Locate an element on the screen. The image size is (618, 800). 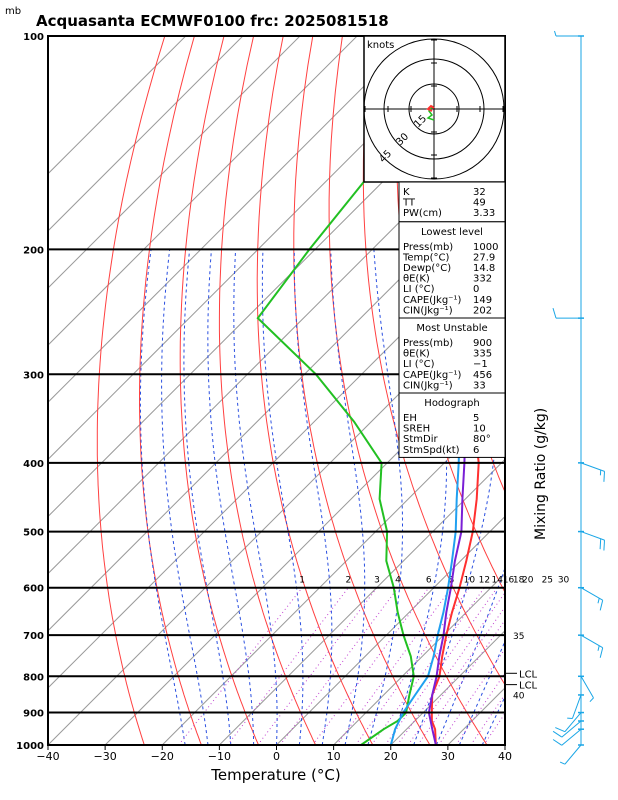
mixing-ratio-label: 18 is located at coordinates (519, 581).